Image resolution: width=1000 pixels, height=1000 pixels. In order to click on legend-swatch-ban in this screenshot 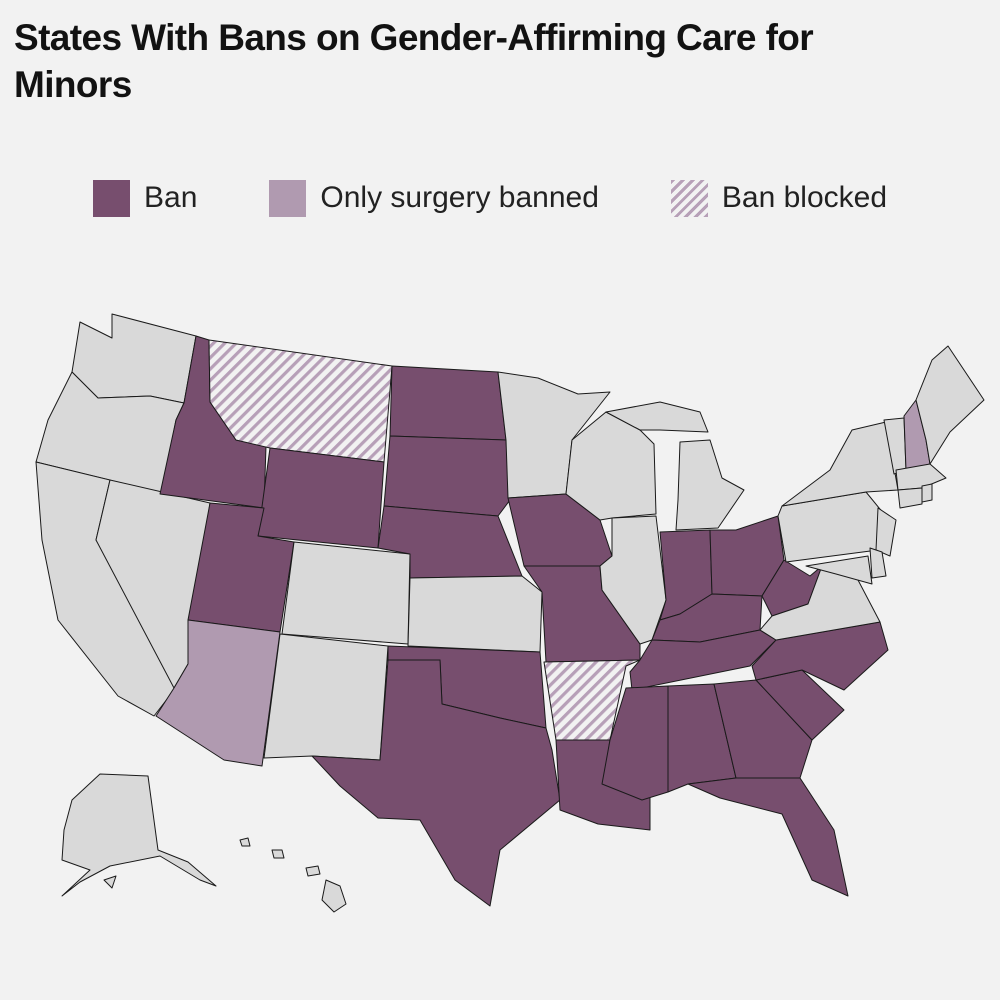, I will do `click(111, 198)`.